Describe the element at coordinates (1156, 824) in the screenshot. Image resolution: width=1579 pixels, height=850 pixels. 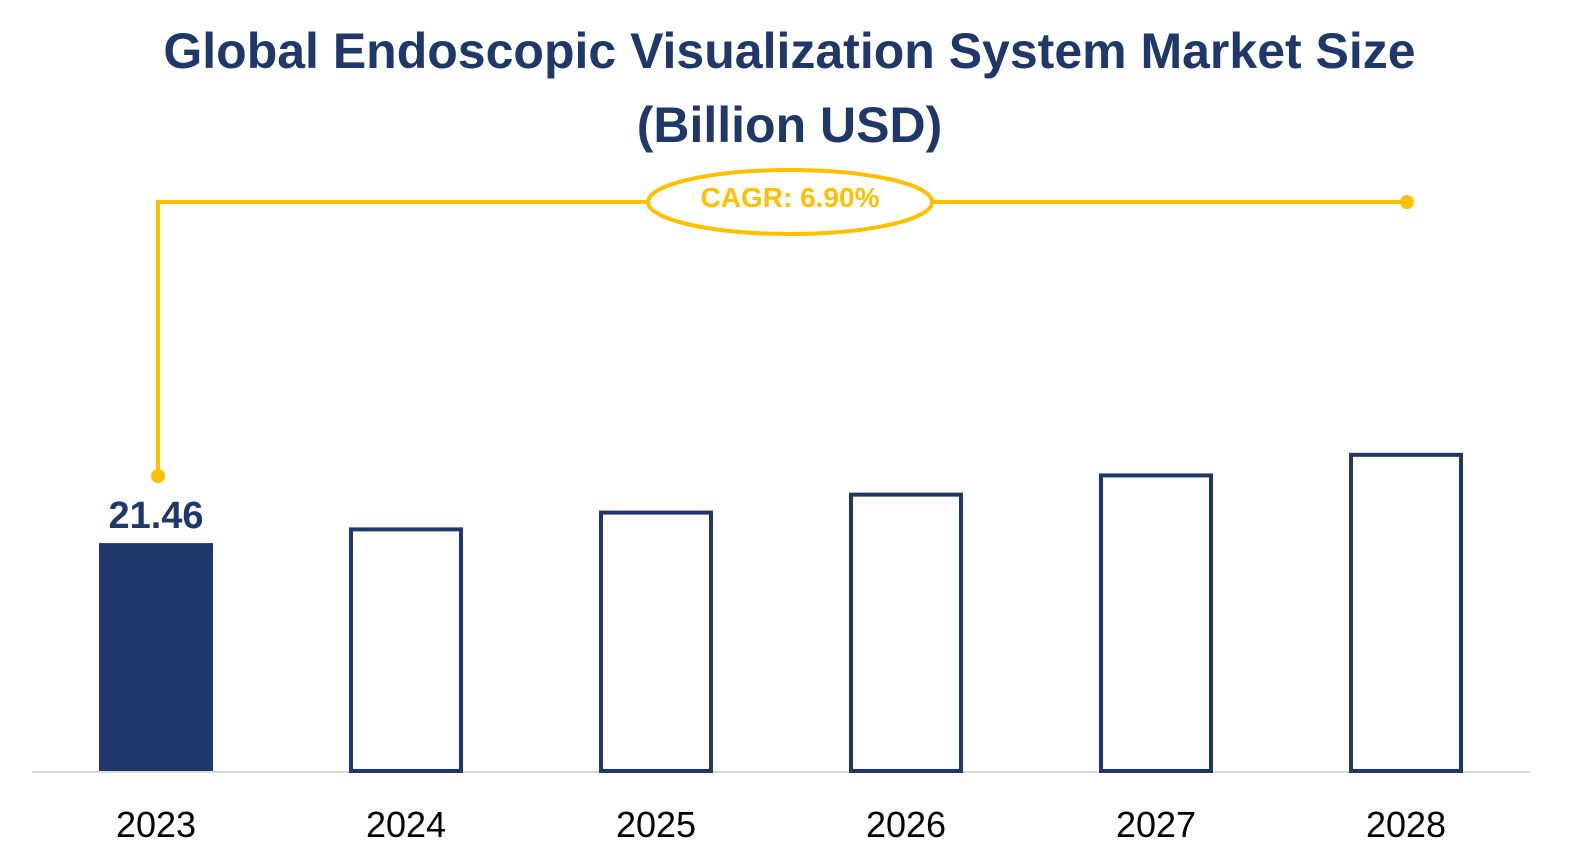
I see `x-tick-2027: 2027` at that location.